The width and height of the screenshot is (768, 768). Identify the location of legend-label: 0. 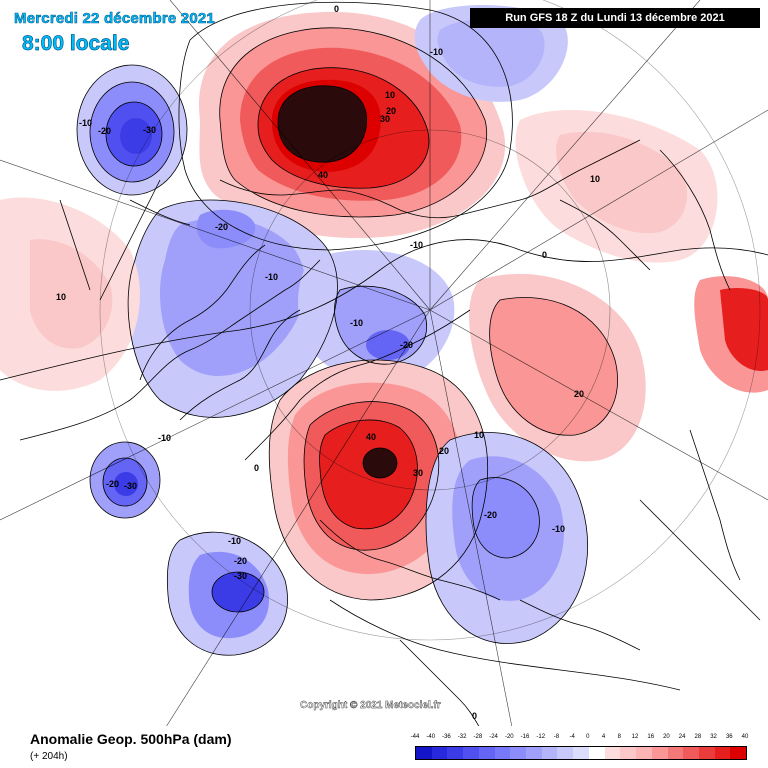
(588, 737).